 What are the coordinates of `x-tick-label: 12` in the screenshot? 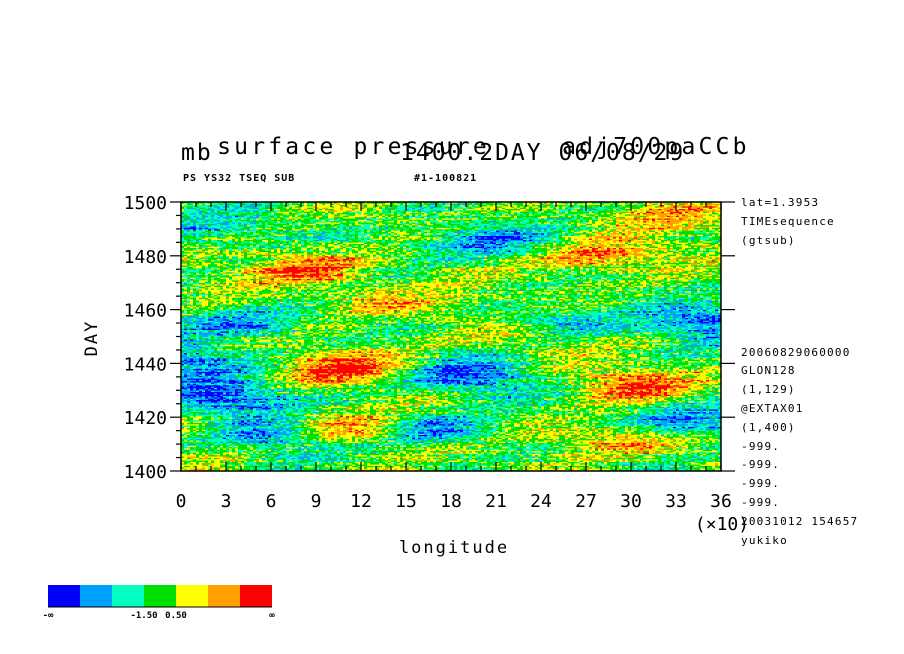 It's located at (361, 501).